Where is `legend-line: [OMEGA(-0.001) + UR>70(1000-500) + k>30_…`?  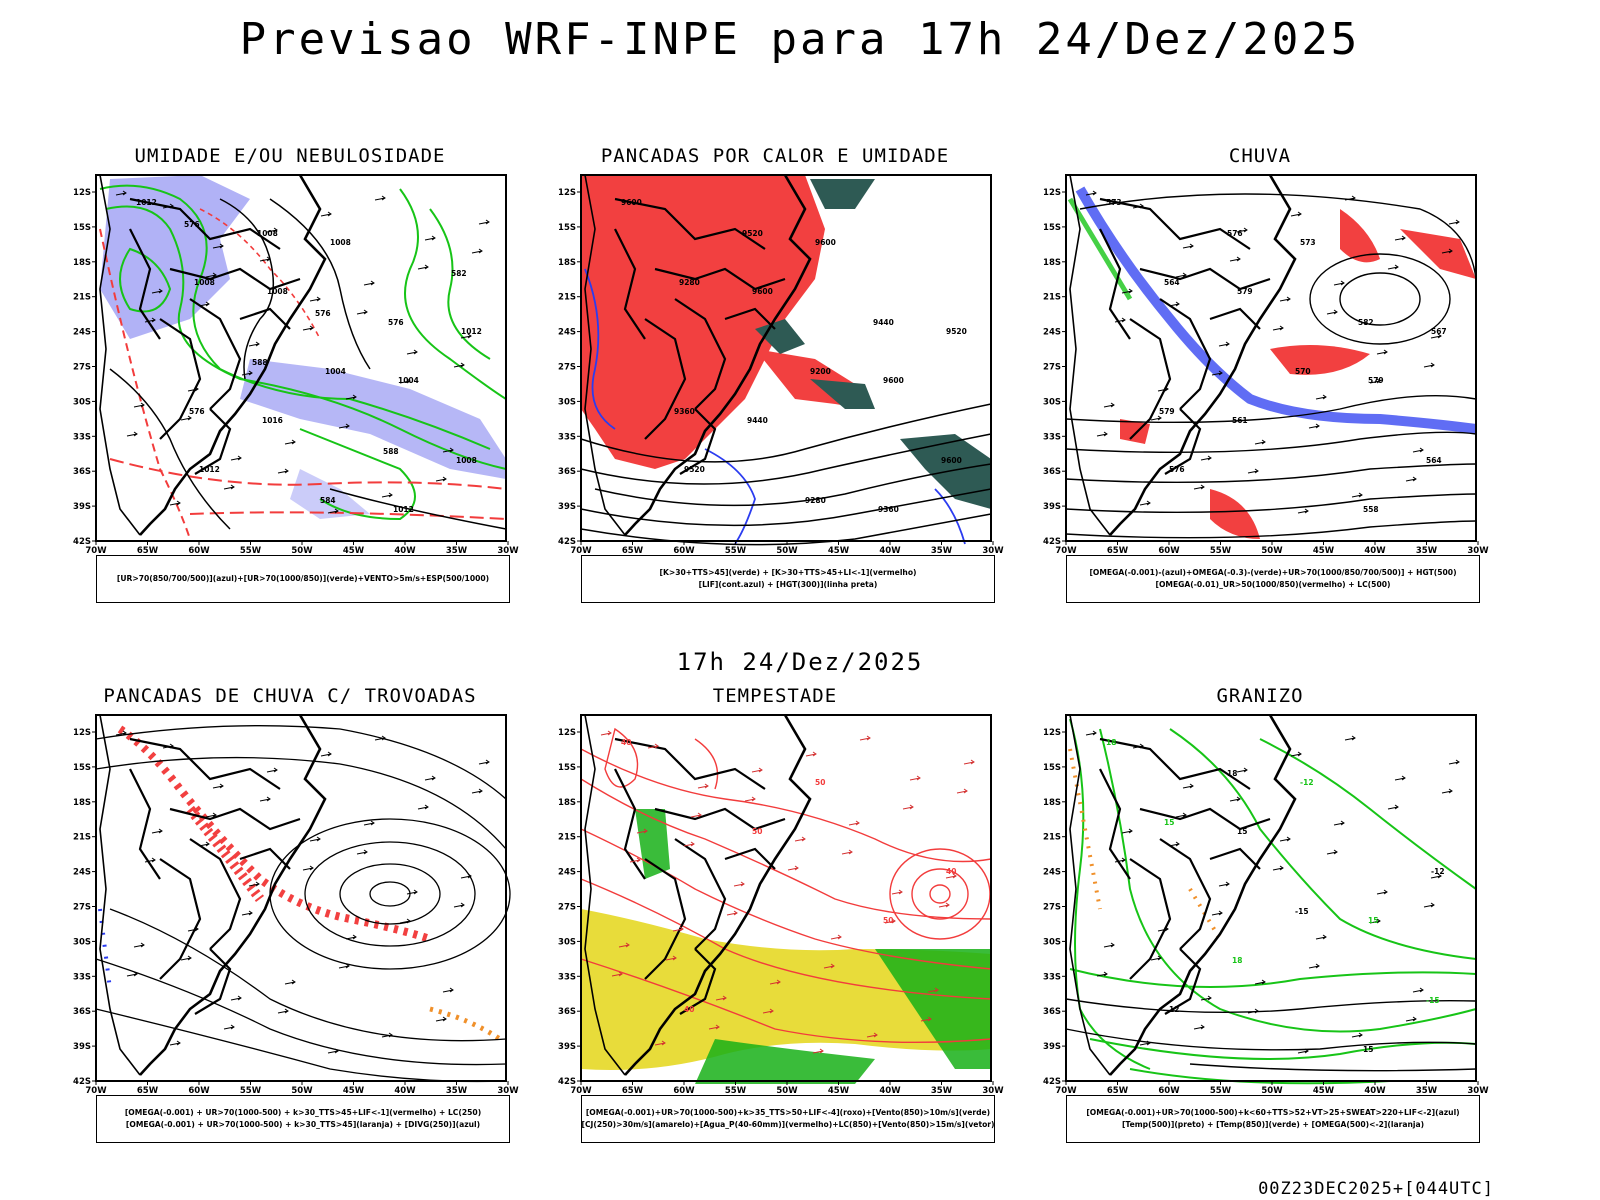 legend-line: [OMEGA(-0.001) + UR>70(1000-500) + k>30_… is located at coordinates (303, 1124).